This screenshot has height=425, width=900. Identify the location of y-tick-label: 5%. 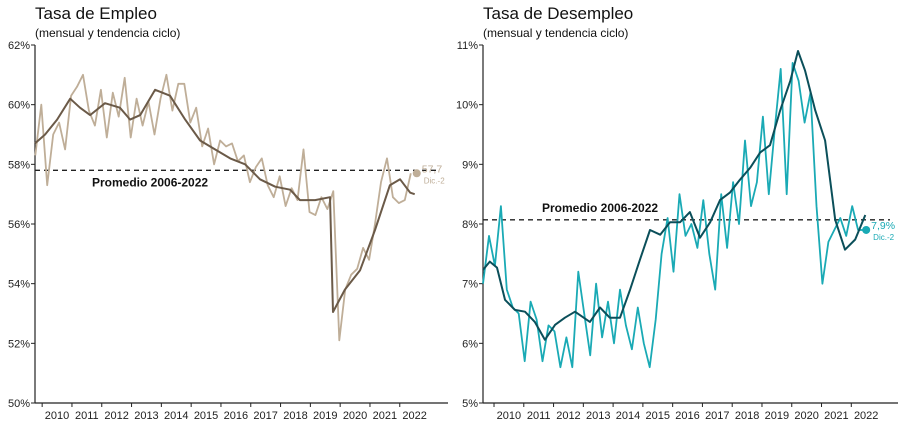
(470, 404).